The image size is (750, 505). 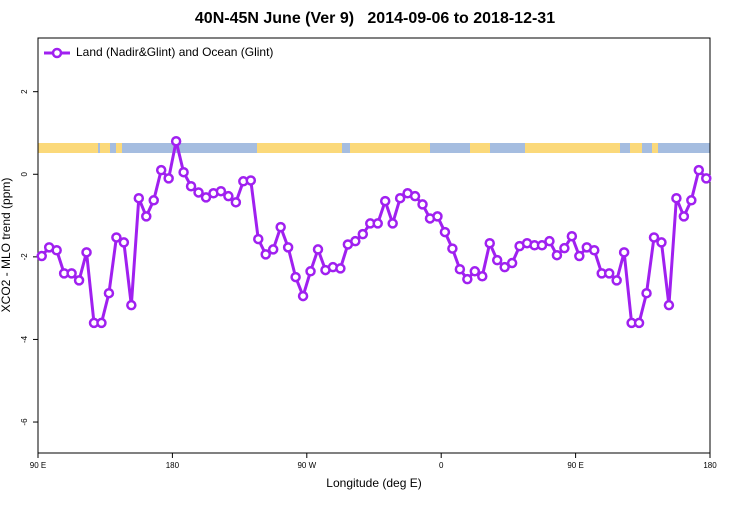 What do you see at coordinates (24, 91) in the screenshot?
I see `y-tick-label: 2` at bounding box center [24, 91].